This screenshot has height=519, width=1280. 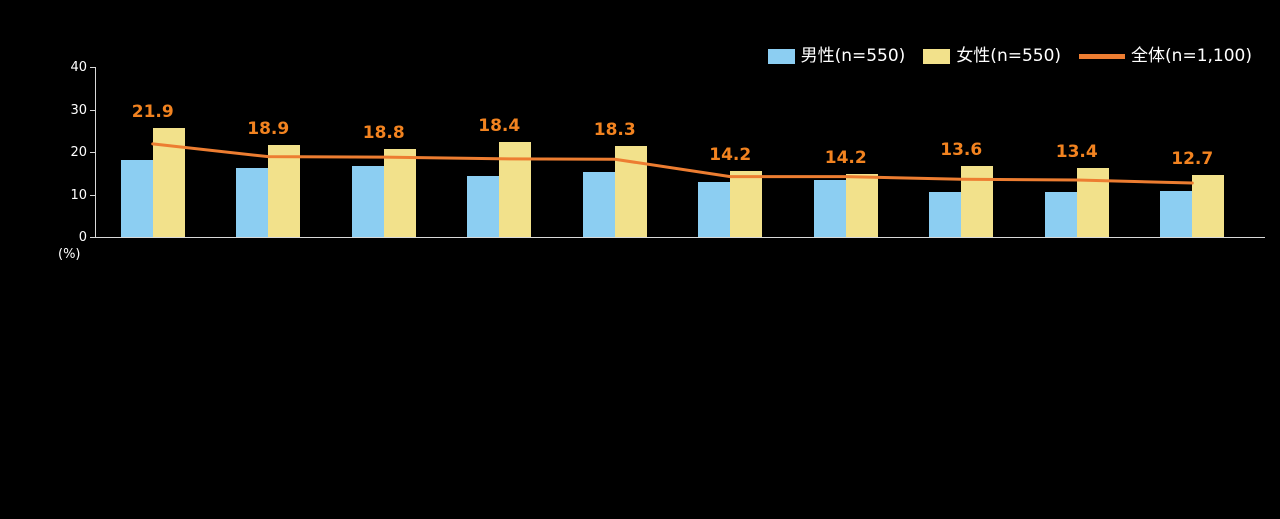 I want to click on data-label: 13.4, so click(x=1076, y=152).